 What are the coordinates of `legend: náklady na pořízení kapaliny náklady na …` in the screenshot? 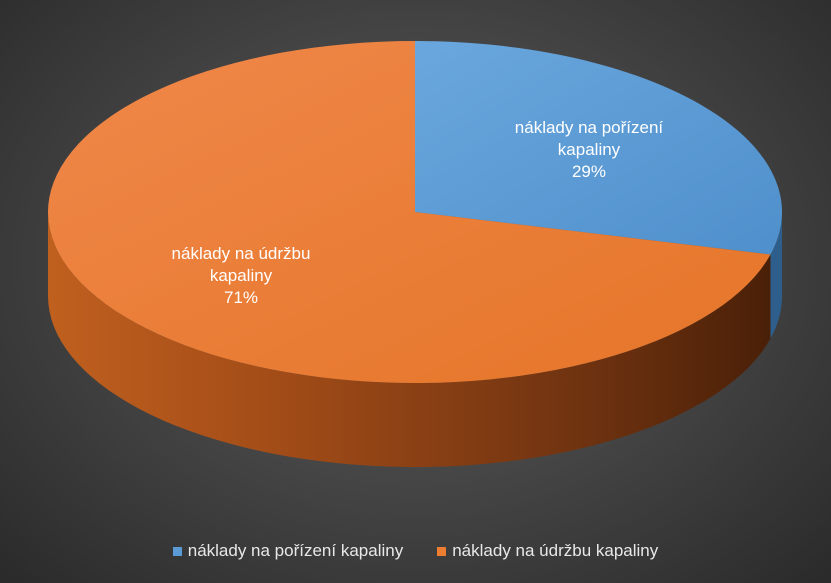 It's located at (415, 551).